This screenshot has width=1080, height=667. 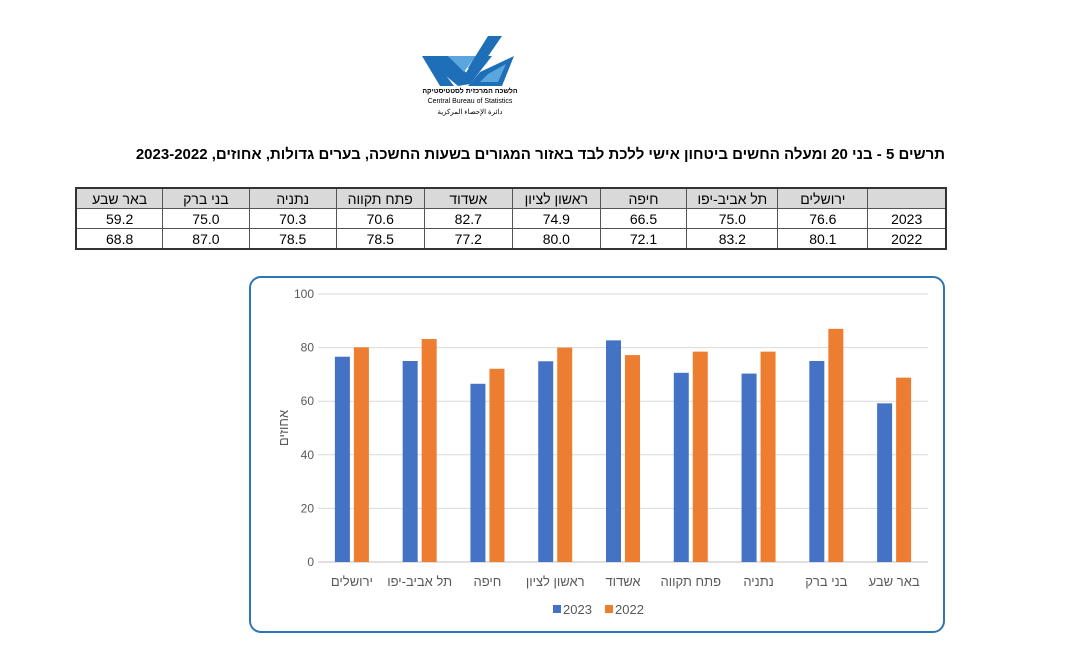 What do you see at coordinates (907, 218) in the screenshot?
I see `table-row-year: 2023` at bounding box center [907, 218].